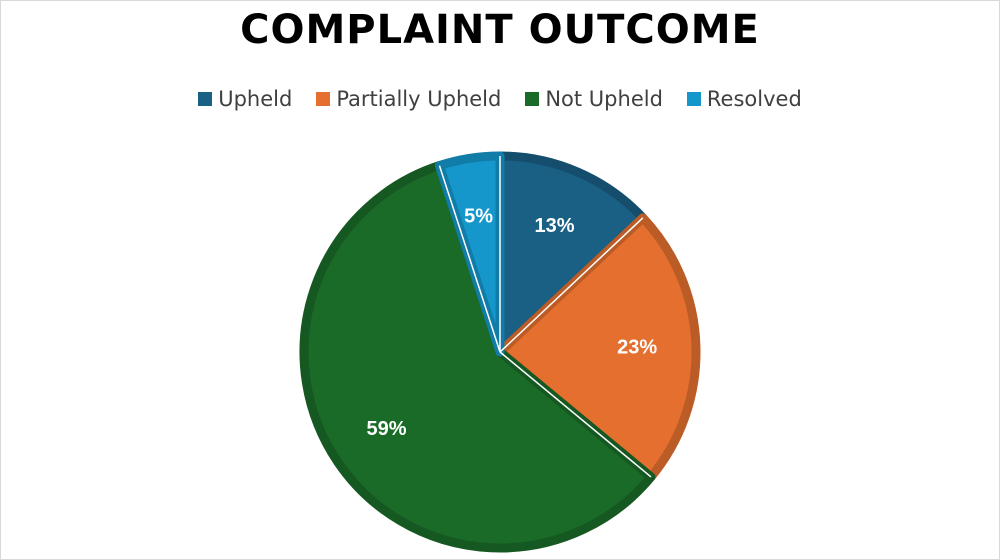  I want to click on legend-item-not-upheld: Not Upheld, so click(594, 99).